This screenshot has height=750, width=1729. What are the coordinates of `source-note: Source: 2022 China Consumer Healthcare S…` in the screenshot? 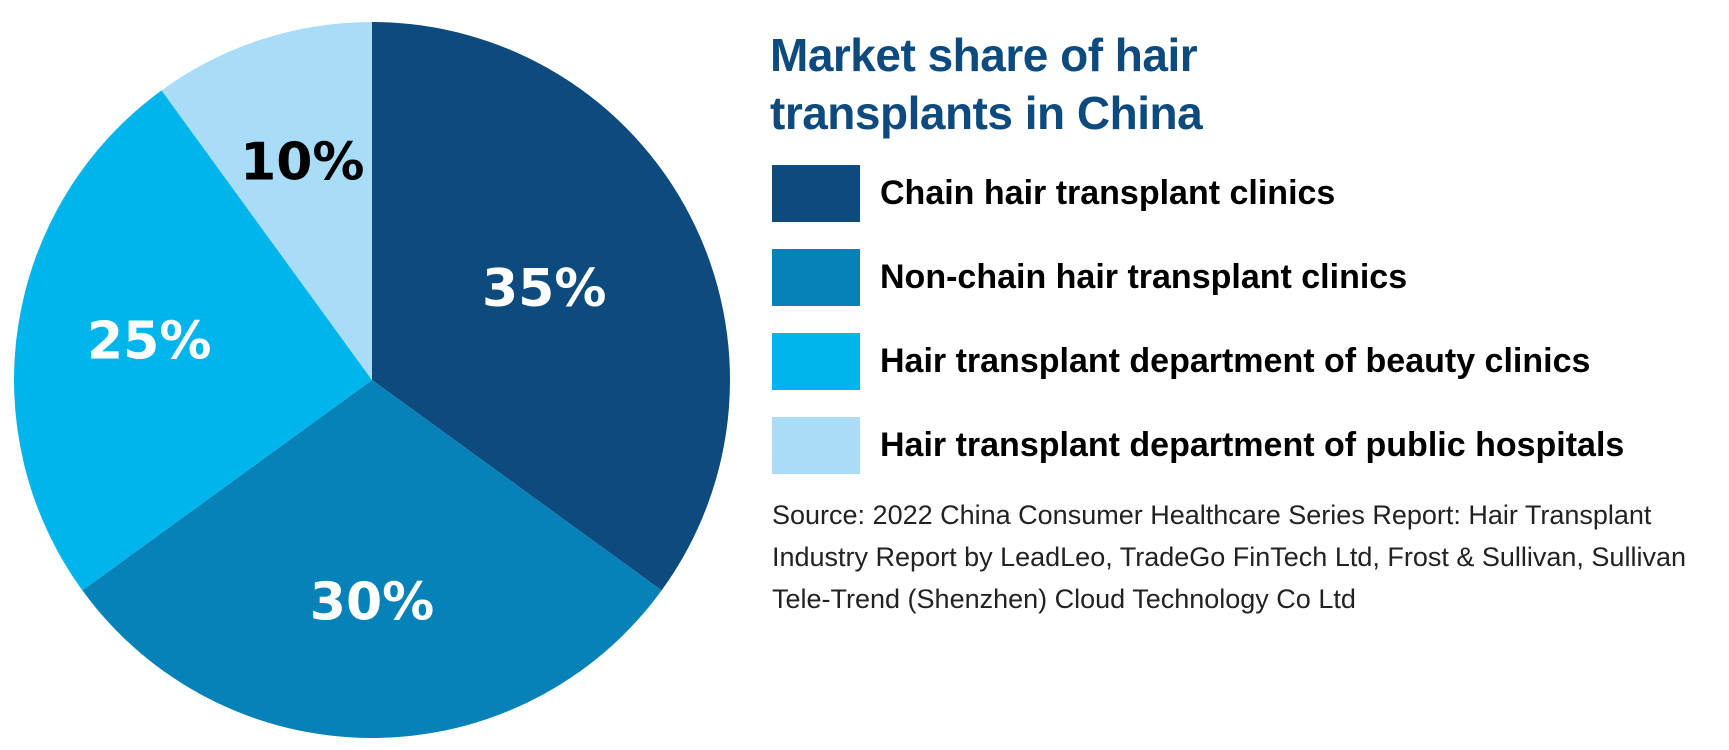 It's located at (1229, 557).